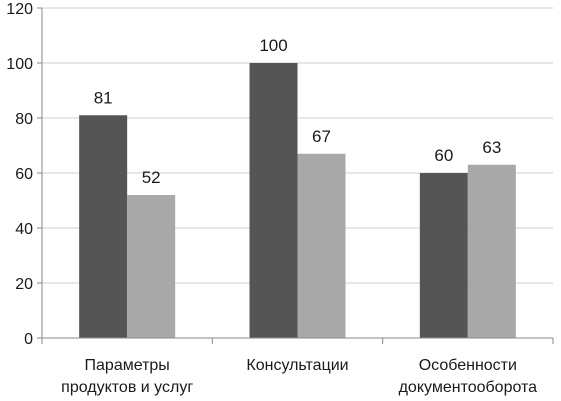  Describe the element at coordinates (24, 229) in the screenshot. I see `y-tick-label: 40` at that location.